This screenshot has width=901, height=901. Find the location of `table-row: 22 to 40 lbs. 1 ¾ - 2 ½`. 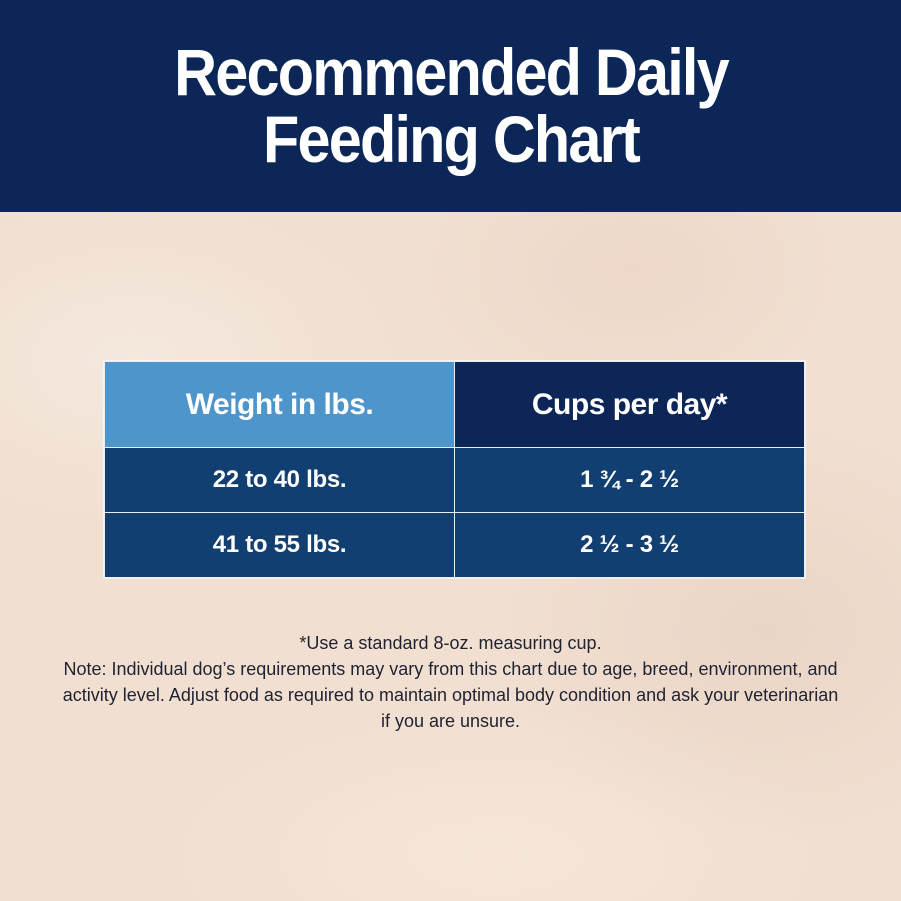

table-row: 22 to 40 lbs. 1 ¾ - 2 ½ is located at coordinates (454, 480).